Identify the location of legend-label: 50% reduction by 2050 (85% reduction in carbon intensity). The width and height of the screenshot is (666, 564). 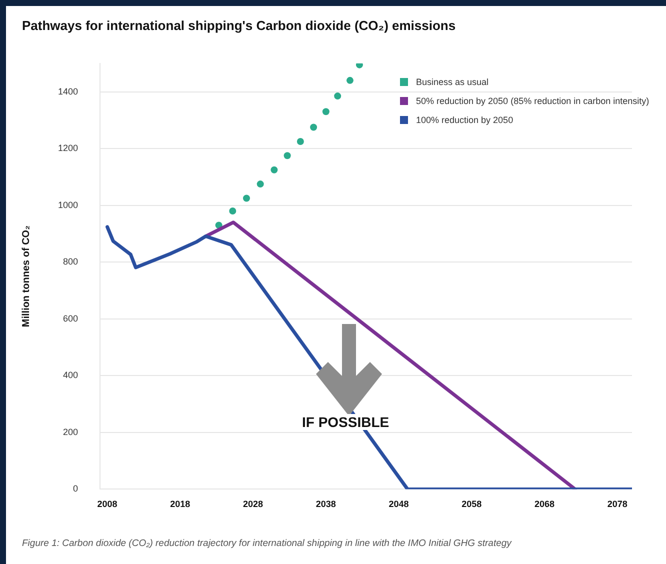
(533, 101).